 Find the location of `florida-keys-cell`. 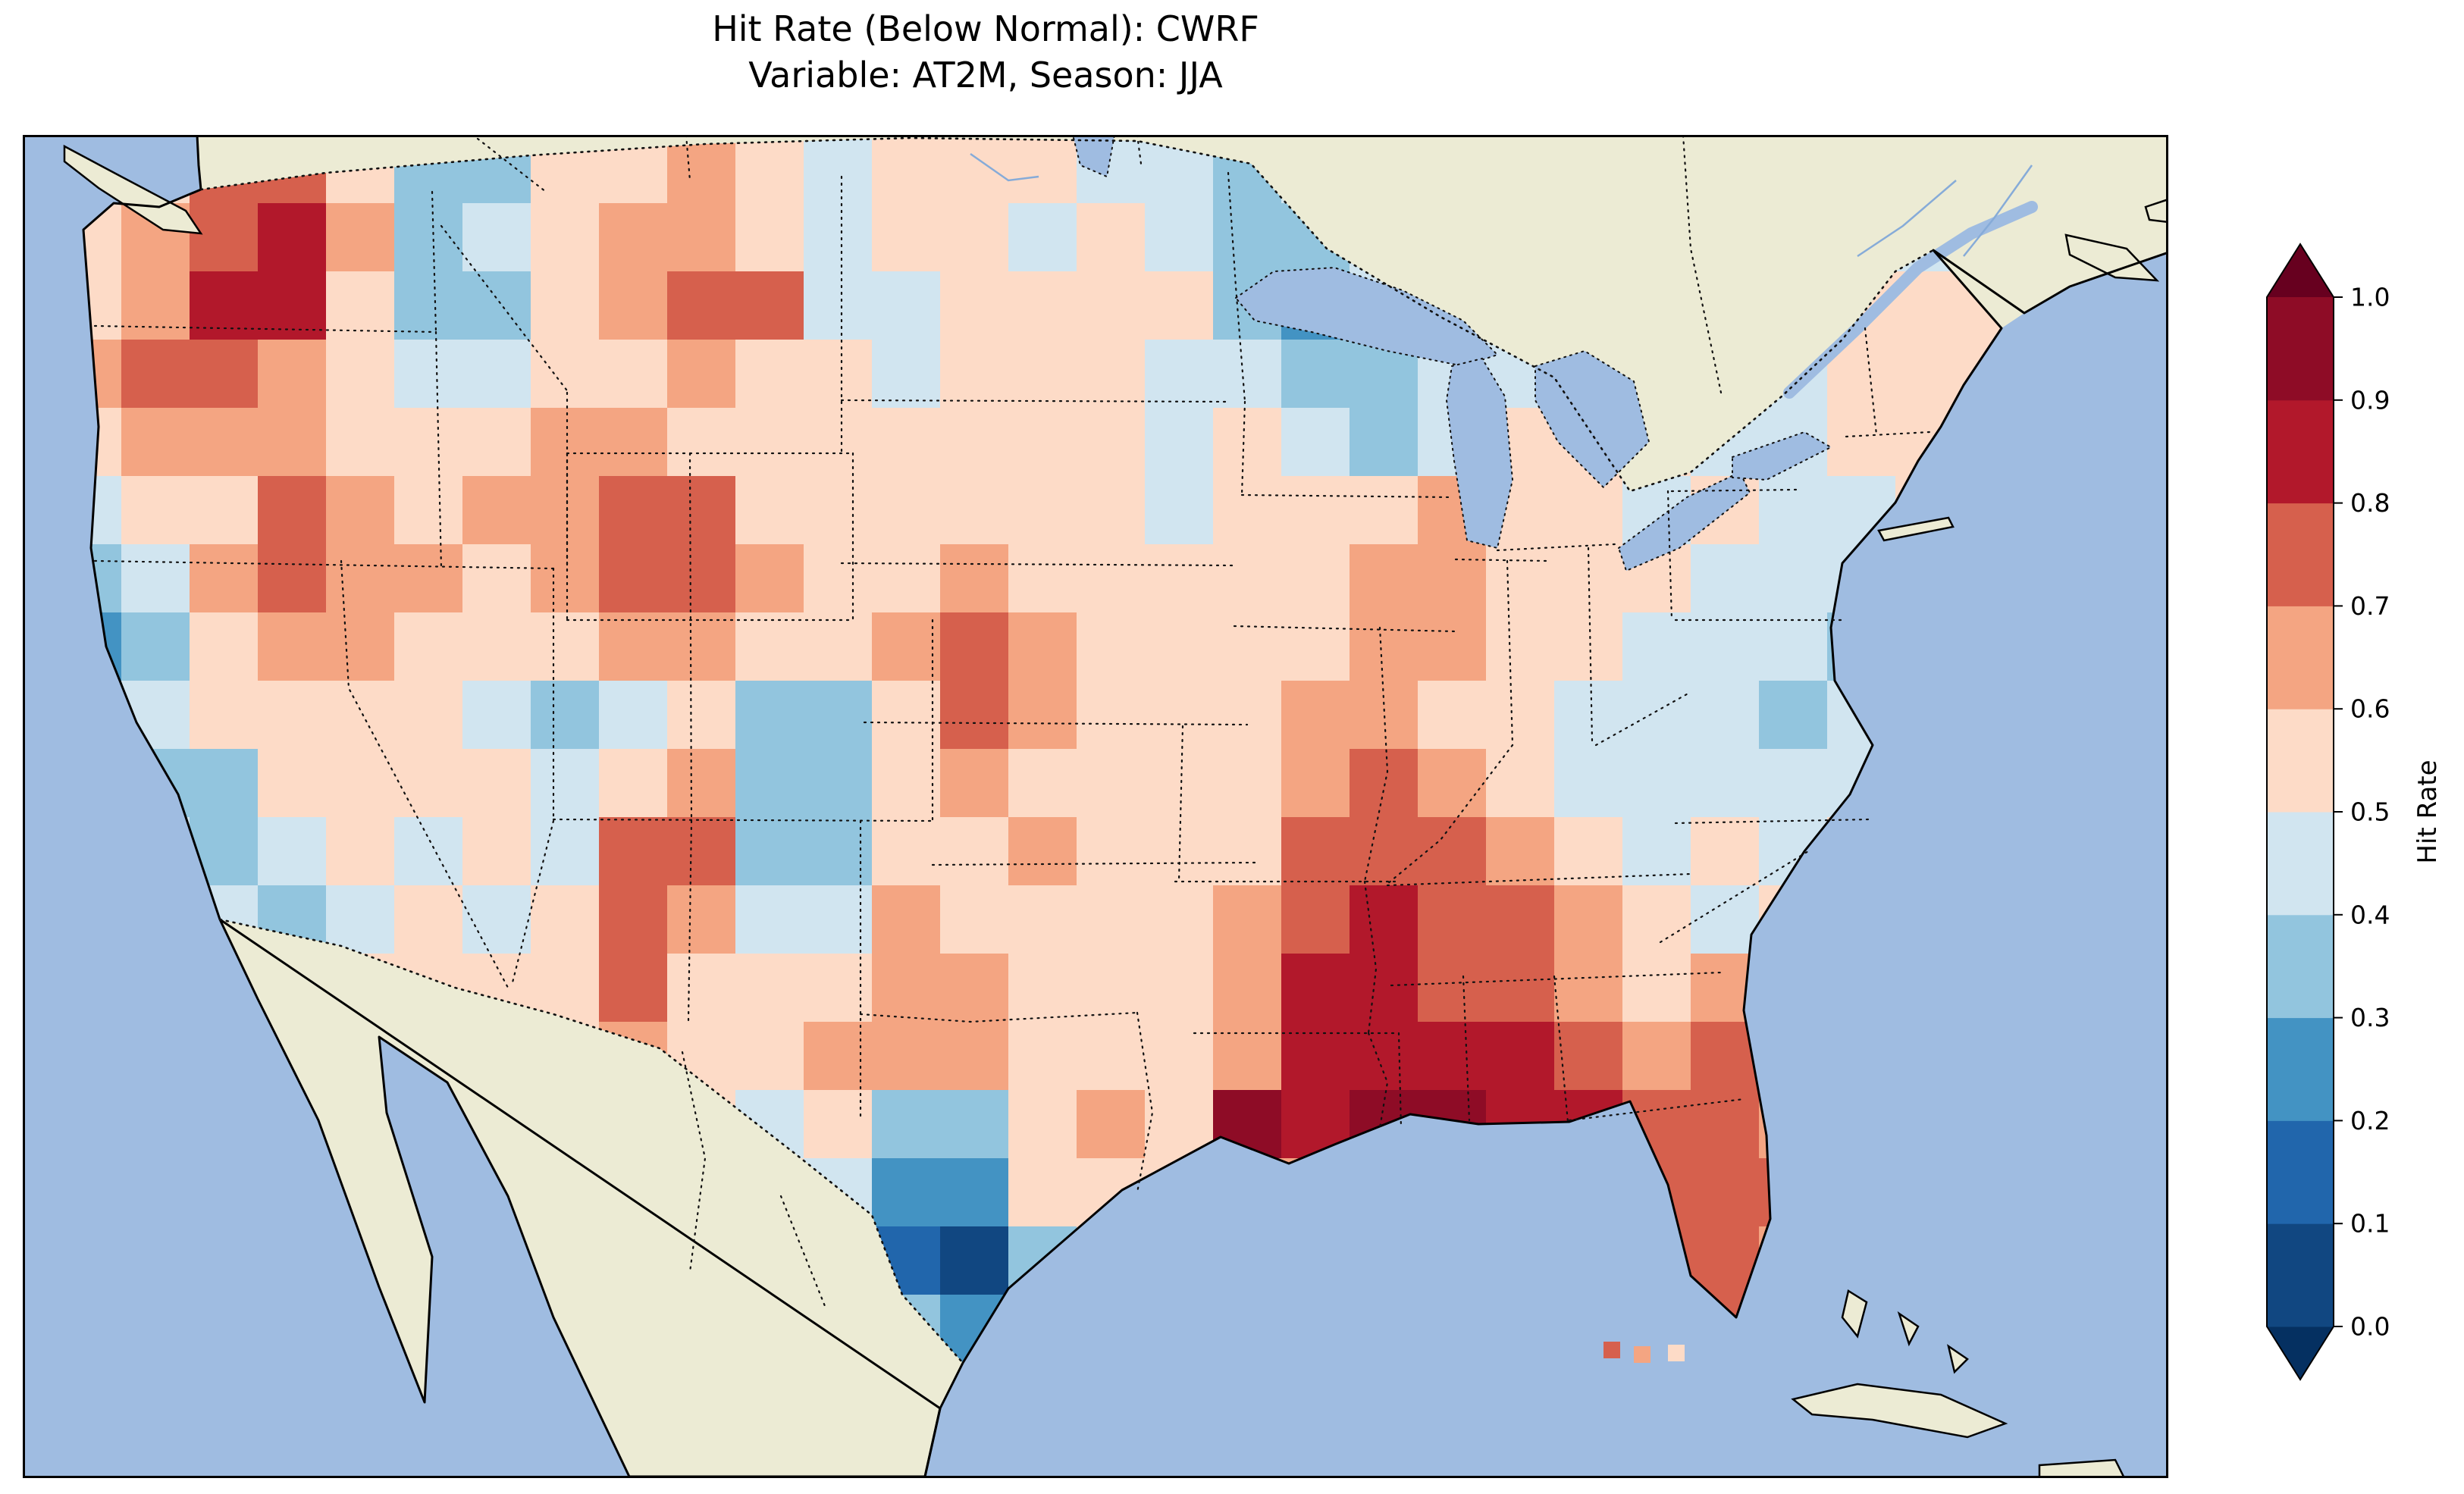

florida-keys-cell is located at coordinates (1642, 1354).